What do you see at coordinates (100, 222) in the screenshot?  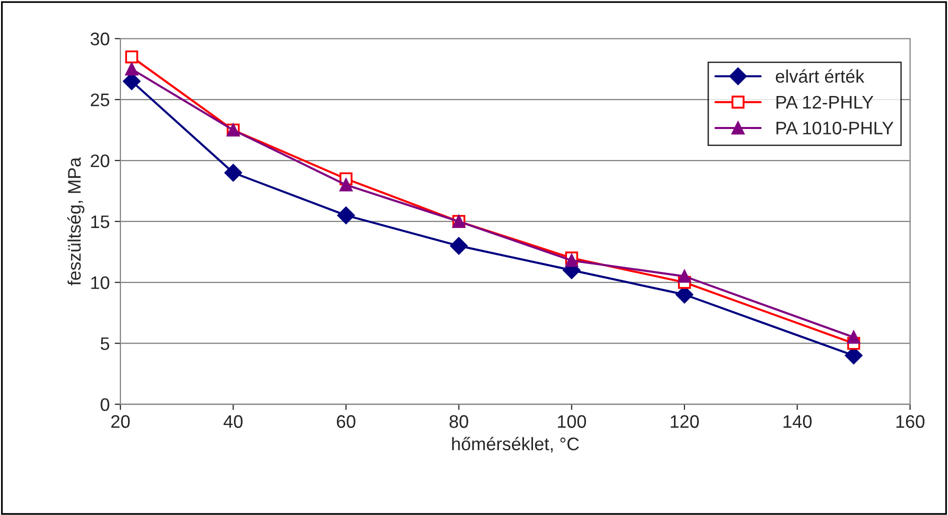 I see `y-tick-label: 15` at bounding box center [100, 222].